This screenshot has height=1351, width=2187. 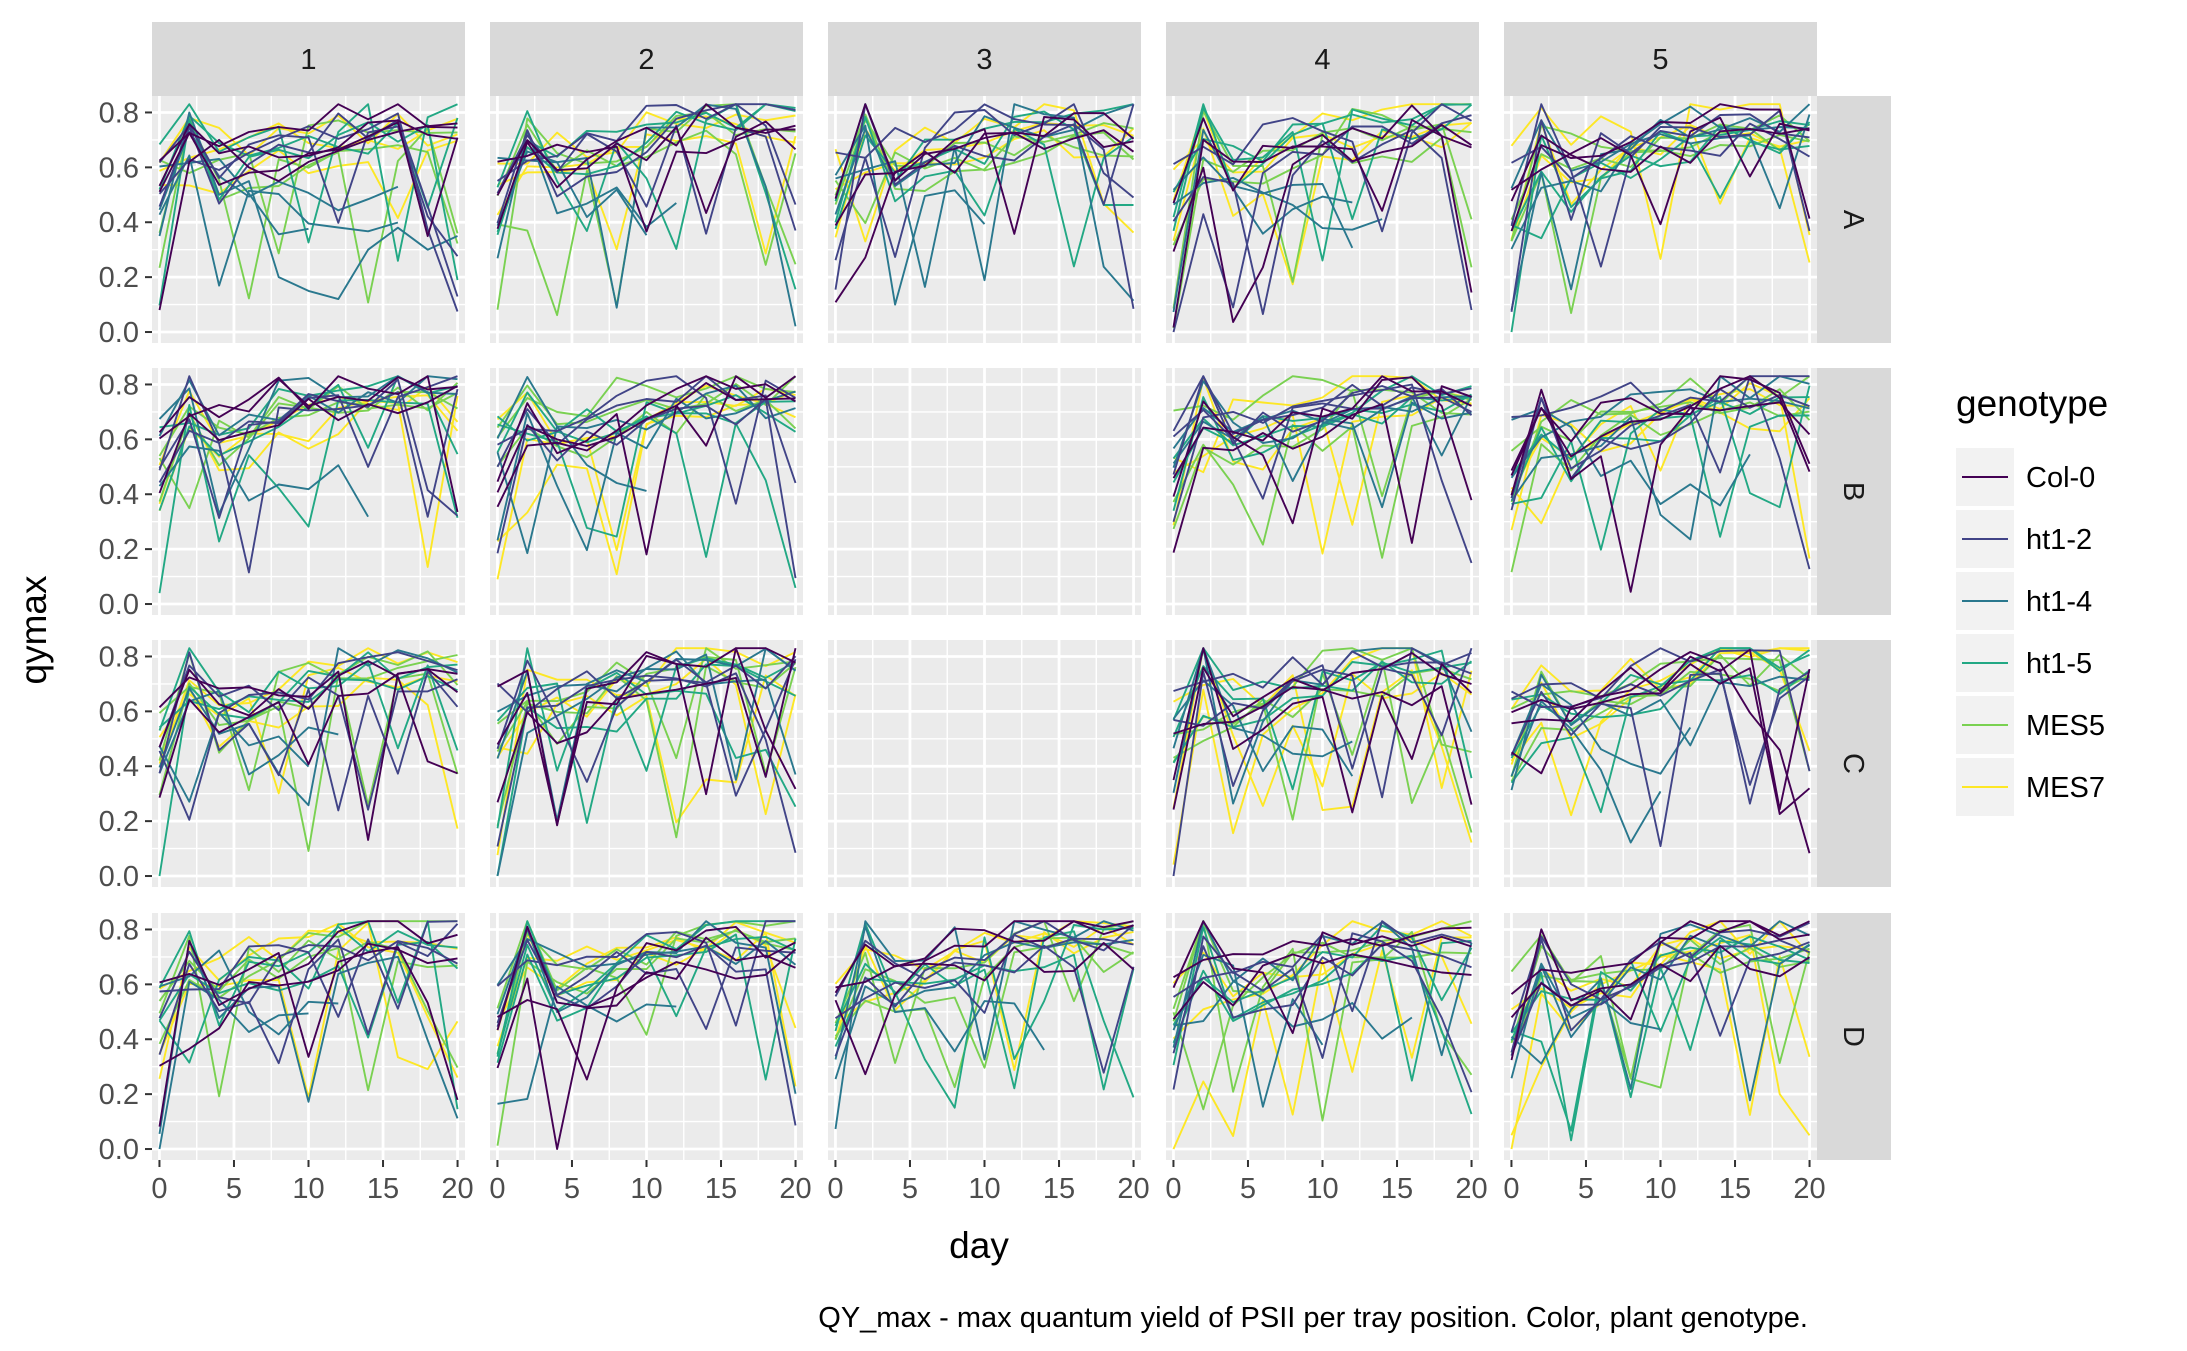 What do you see at coordinates (2030, 787) in the screenshot?
I see `legend-entry-MES7: MES7` at bounding box center [2030, 787].